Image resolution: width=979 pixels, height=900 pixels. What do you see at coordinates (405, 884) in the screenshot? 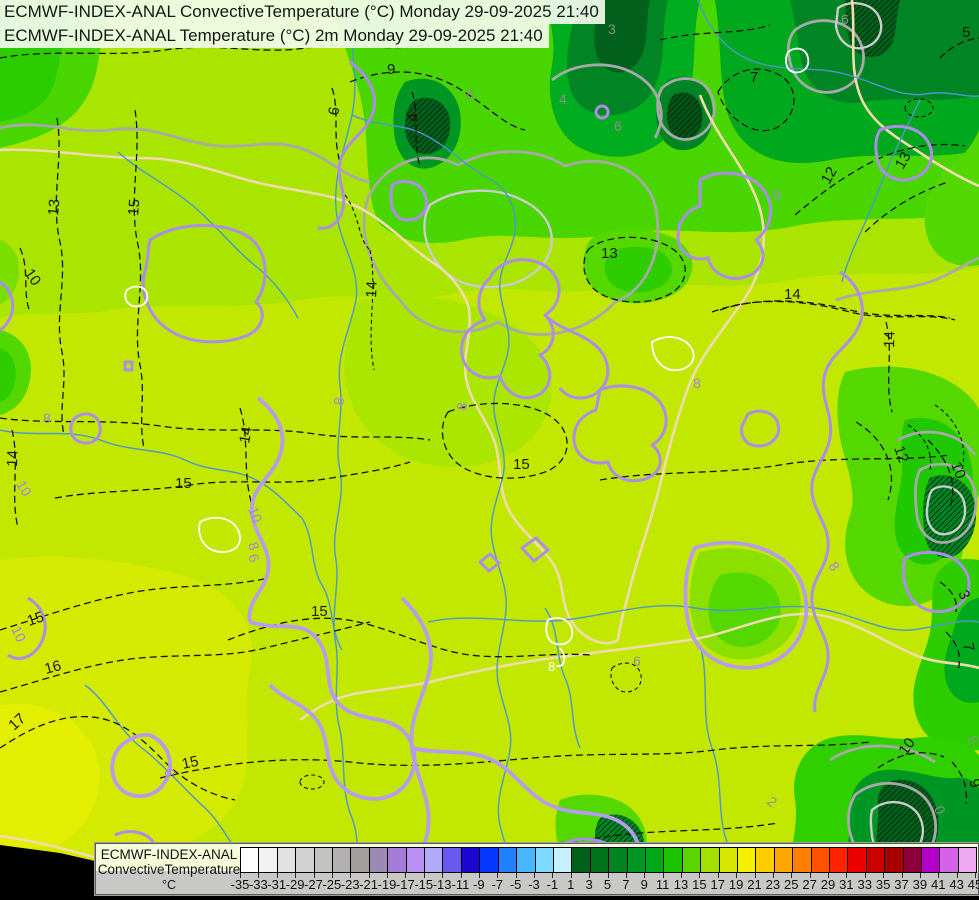
I see `tick-label: -17` at bounding box center [405, 884].